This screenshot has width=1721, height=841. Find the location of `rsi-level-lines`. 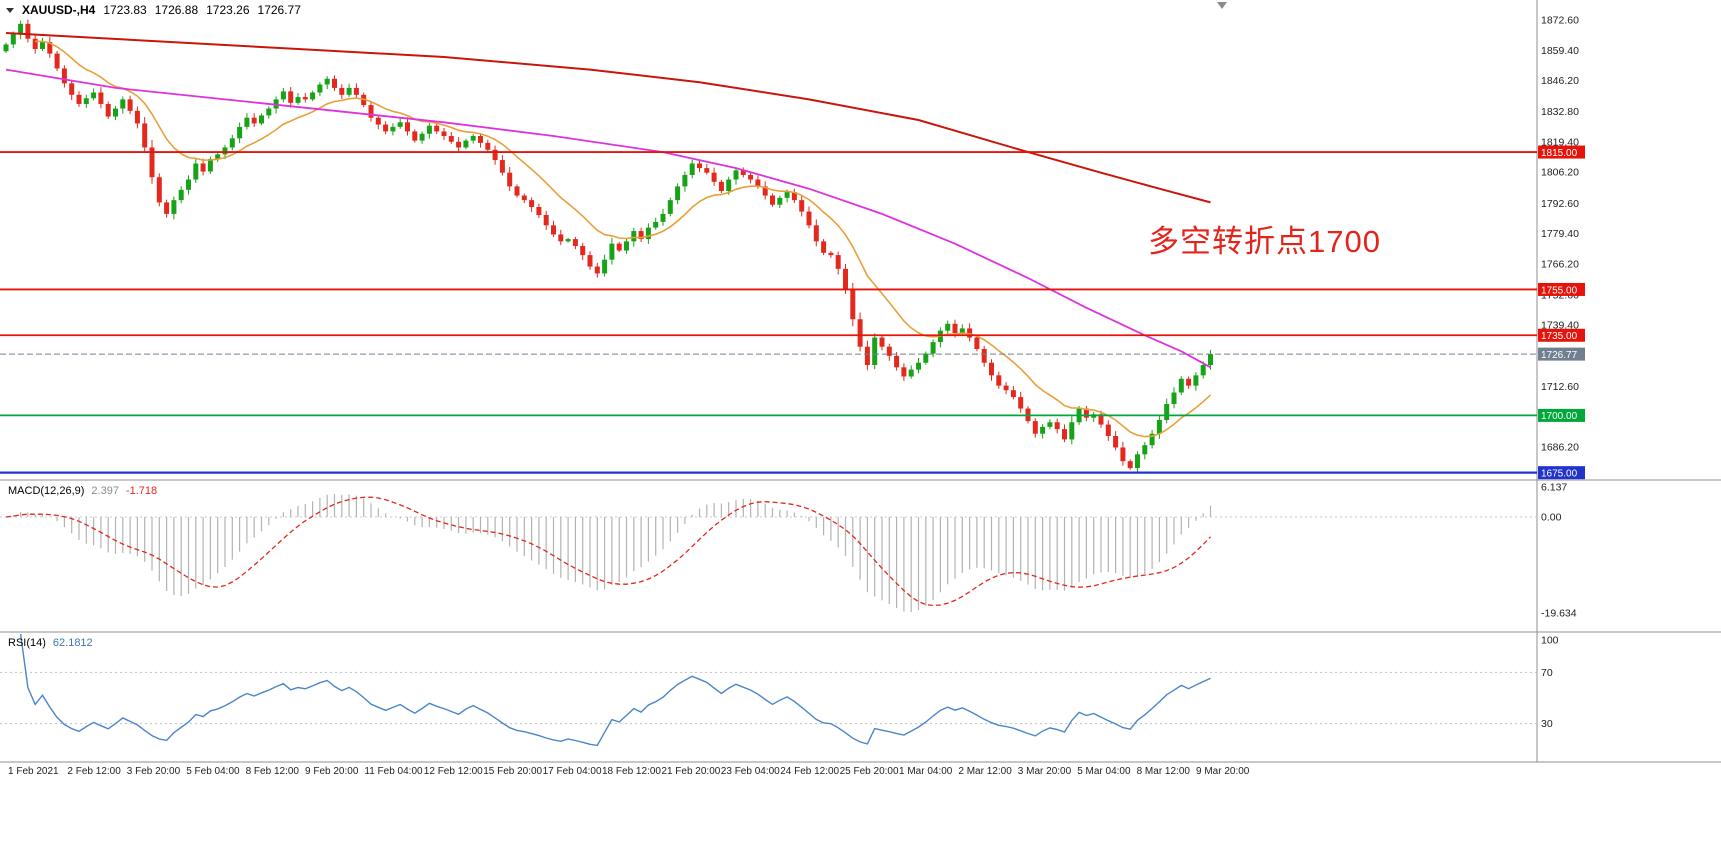

rsi-level-lines is located at coordinates (768, 698).